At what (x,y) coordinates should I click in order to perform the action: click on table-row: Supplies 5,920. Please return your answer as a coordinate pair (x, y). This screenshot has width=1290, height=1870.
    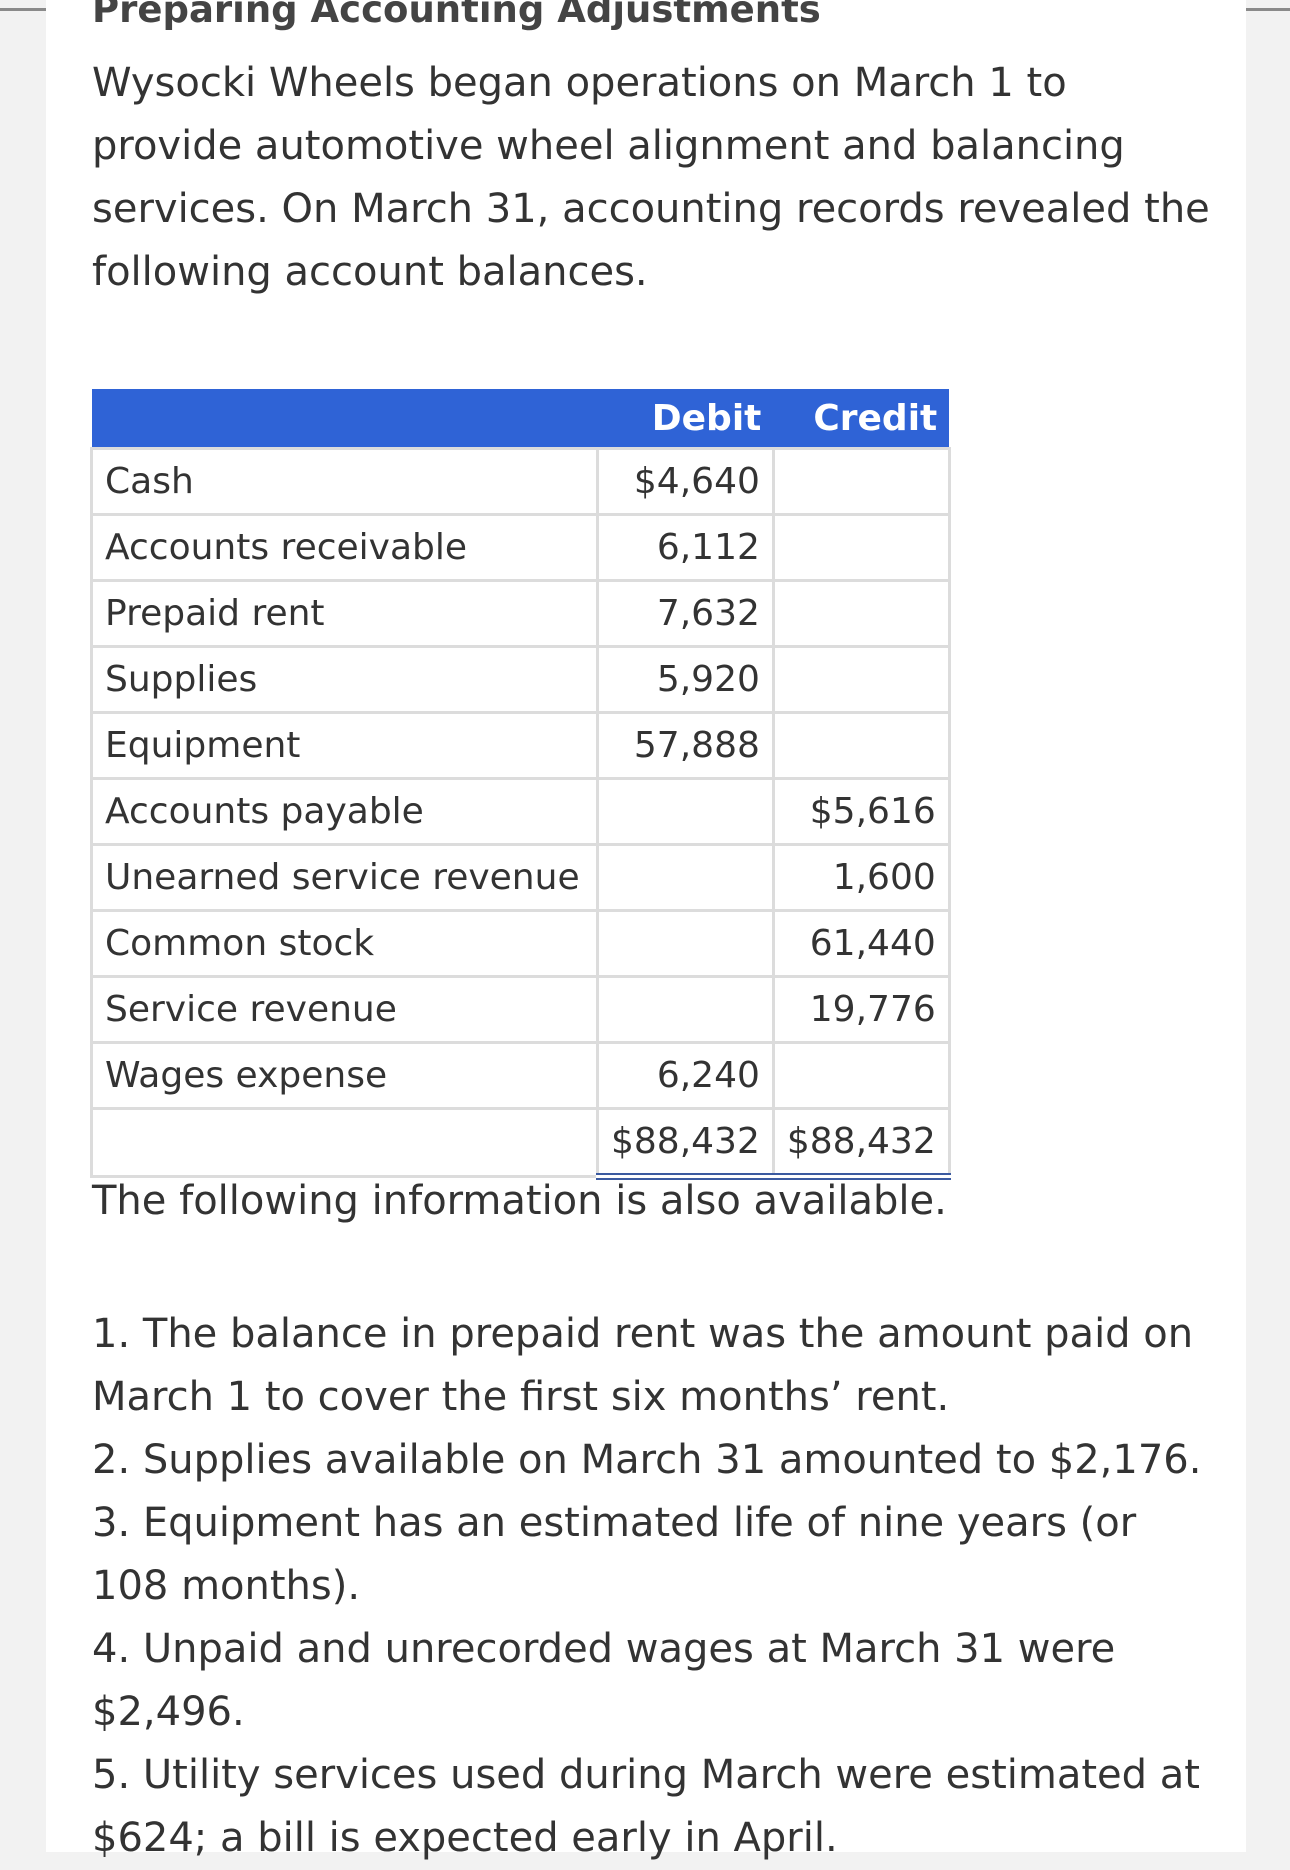
    Looking at the image, I should click on (520, 679).